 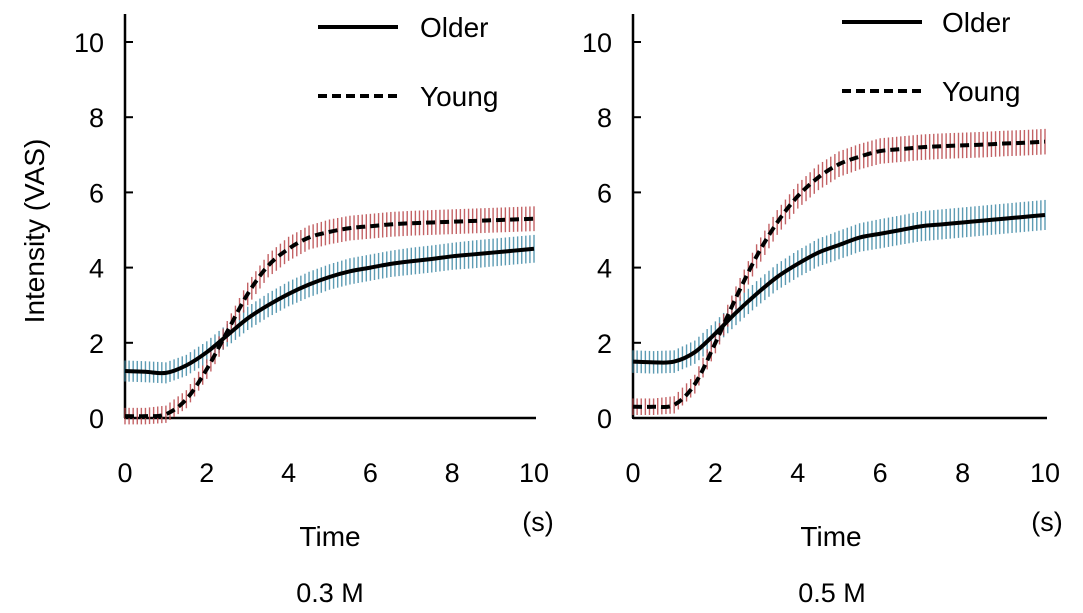 What do you see at coordinates (832, 593) in the screenshot?
I see `condition-label: 0.5 M` at bounding box center [832, 593].